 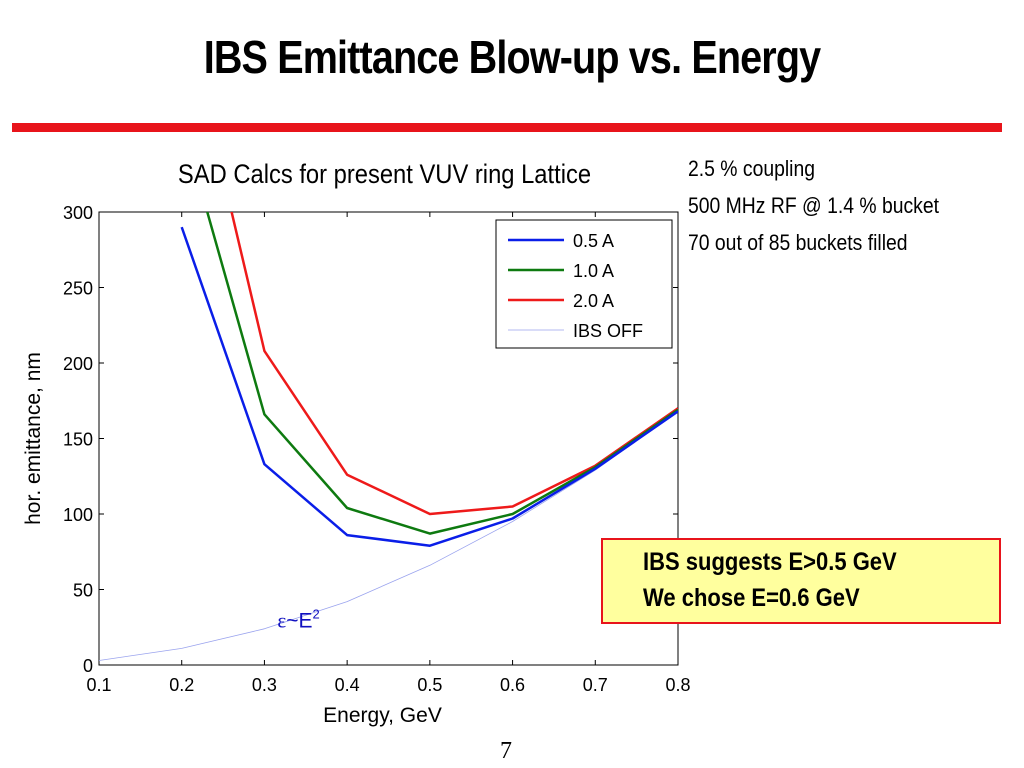 What do you see at coordinates (78, 213) in the screenshot?
I see `y-tick-label: 300` at bounding box center [78, 213].